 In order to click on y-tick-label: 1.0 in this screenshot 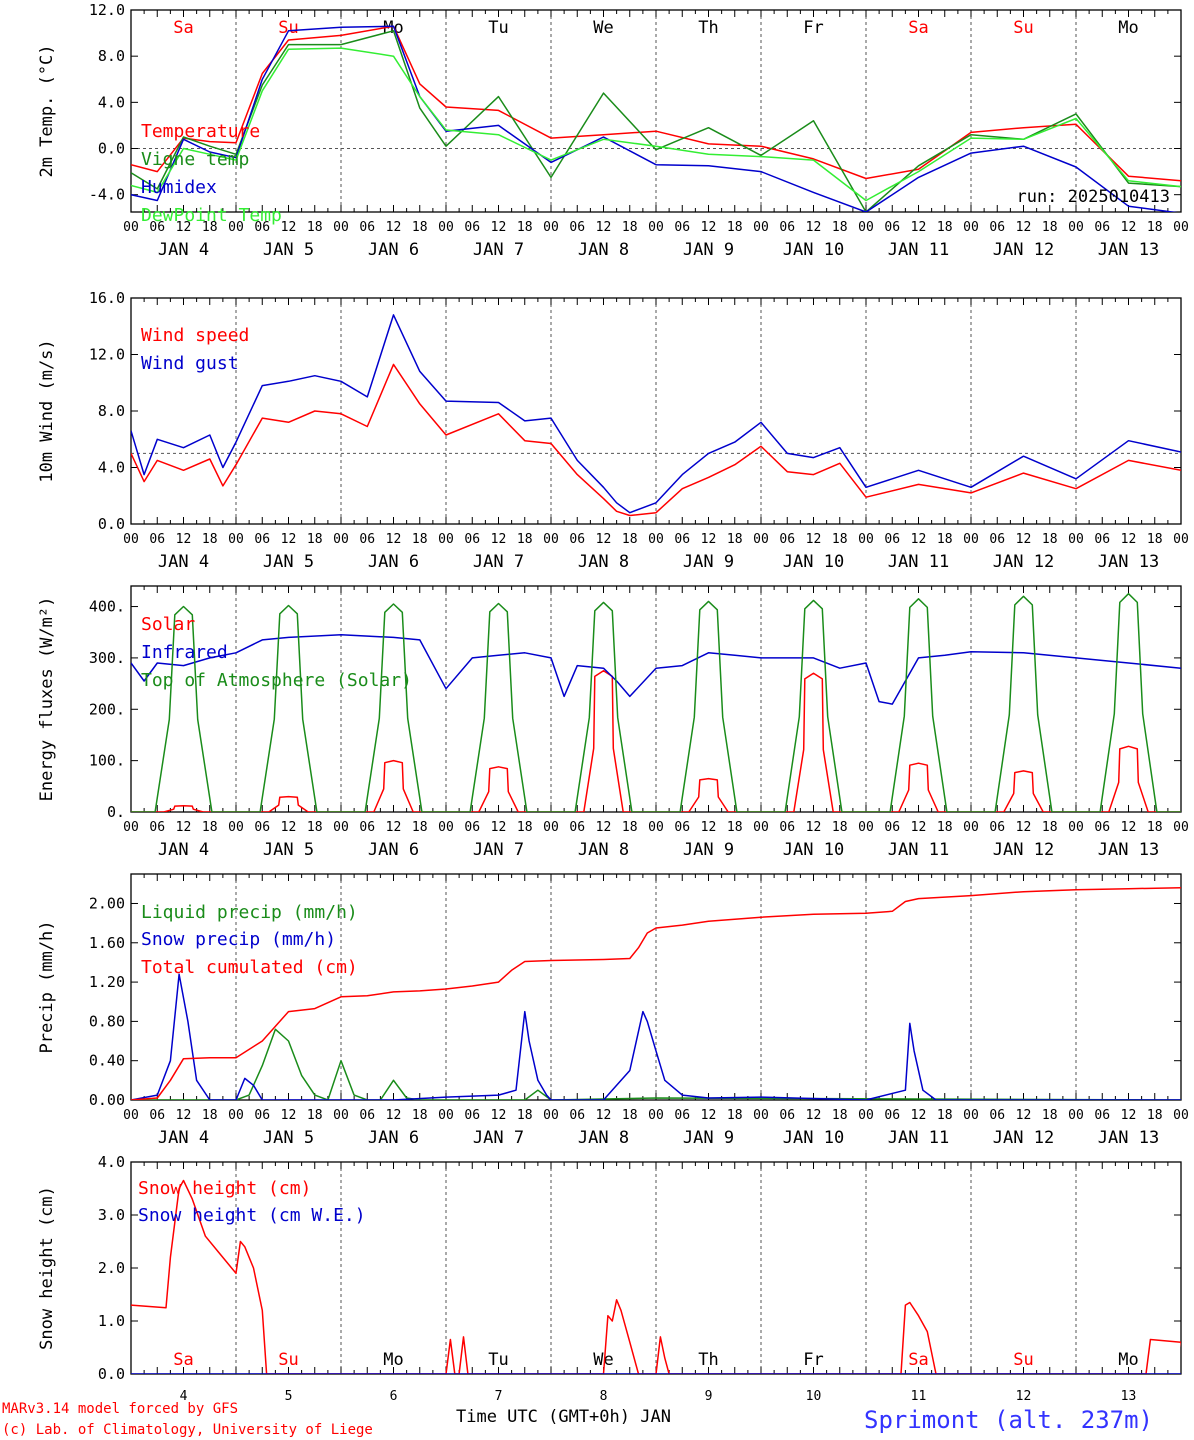, I will do `click(111, 1321)`.